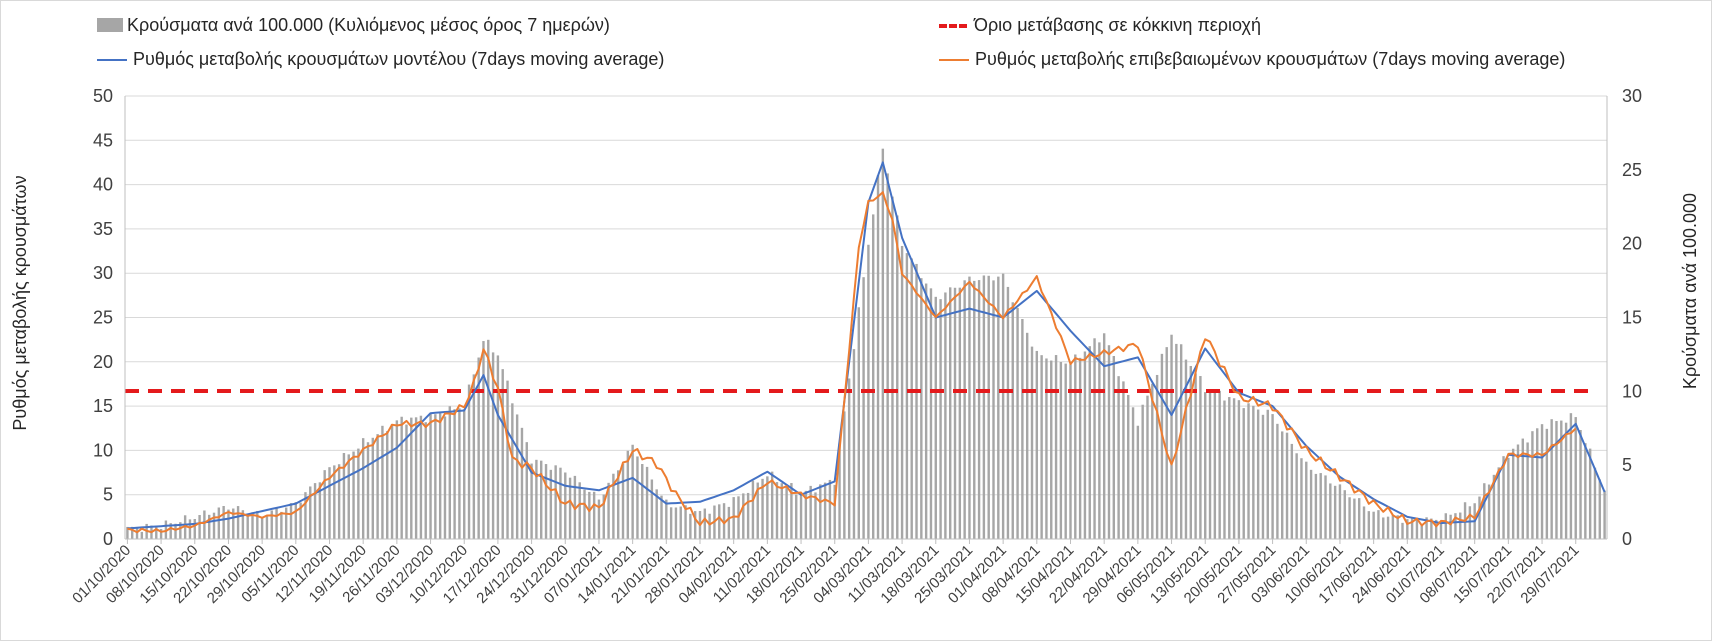  I want to click on y-left-tick-label: 25, so click(103, 318).